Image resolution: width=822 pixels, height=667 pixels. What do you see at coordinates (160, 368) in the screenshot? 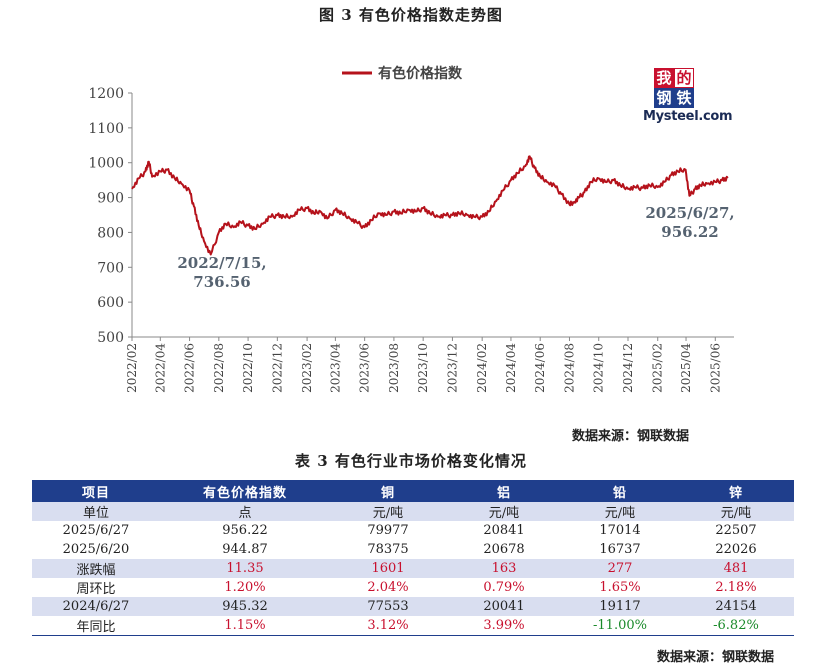
I see `x-tick-label: 2022/04` at bounding box center [160, 368].